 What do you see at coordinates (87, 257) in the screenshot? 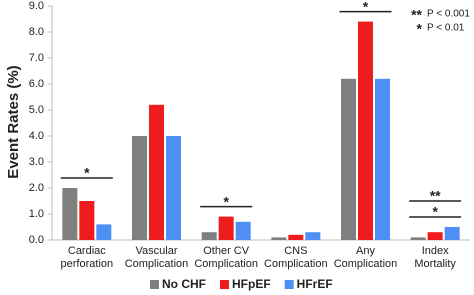
I see `x-tick-label: Cardiac perforation` at bounding box center [87, 257].